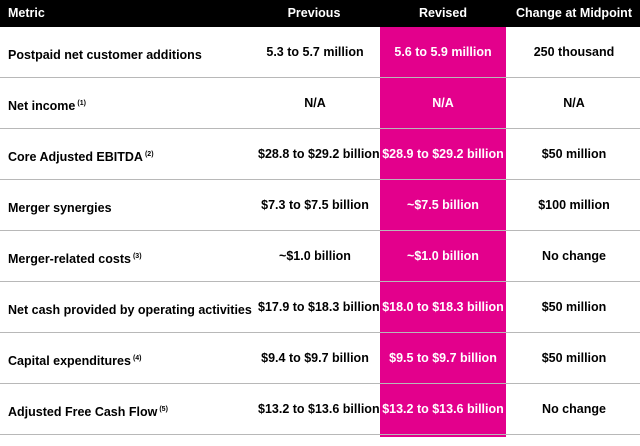 This screenshot has width=640, height=446. I want to click on metric-label: Adjusted Free Cash Flow, so click(83, 412).